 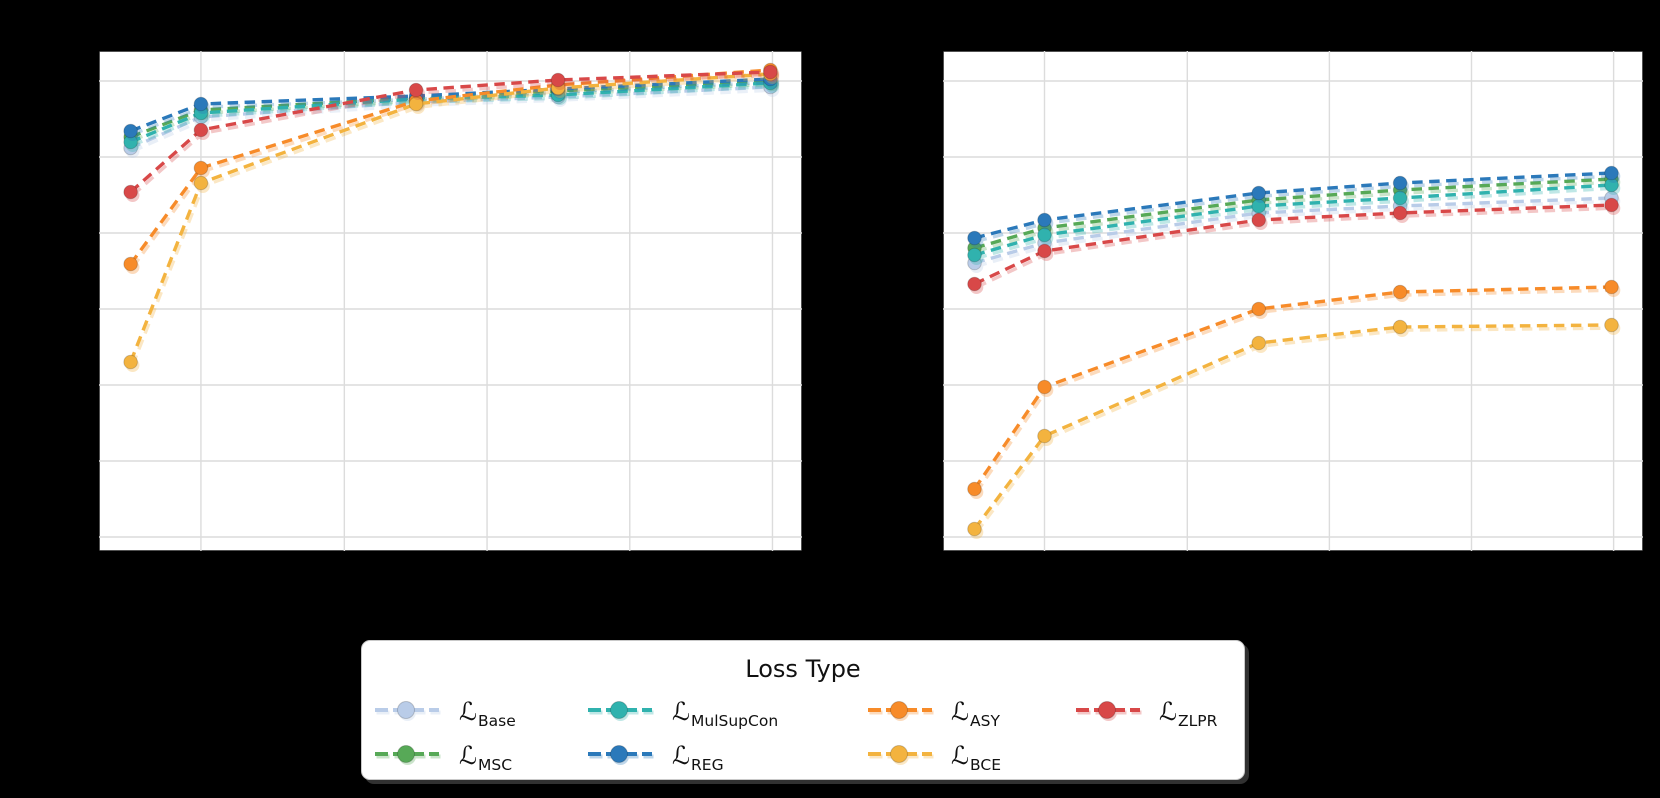 I want to click on legend-subscript: BCE, so click(x=985, y=764).